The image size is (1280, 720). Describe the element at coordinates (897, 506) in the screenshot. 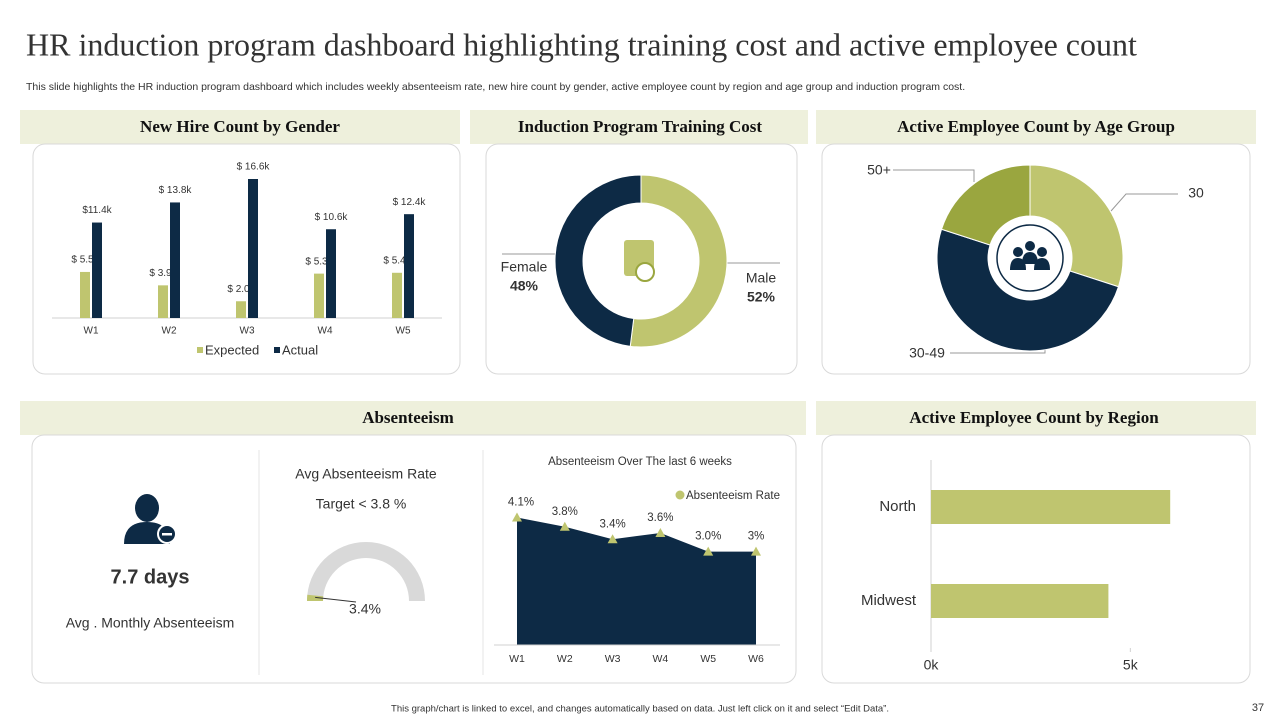

I see `y-tick-label: North` at that location.